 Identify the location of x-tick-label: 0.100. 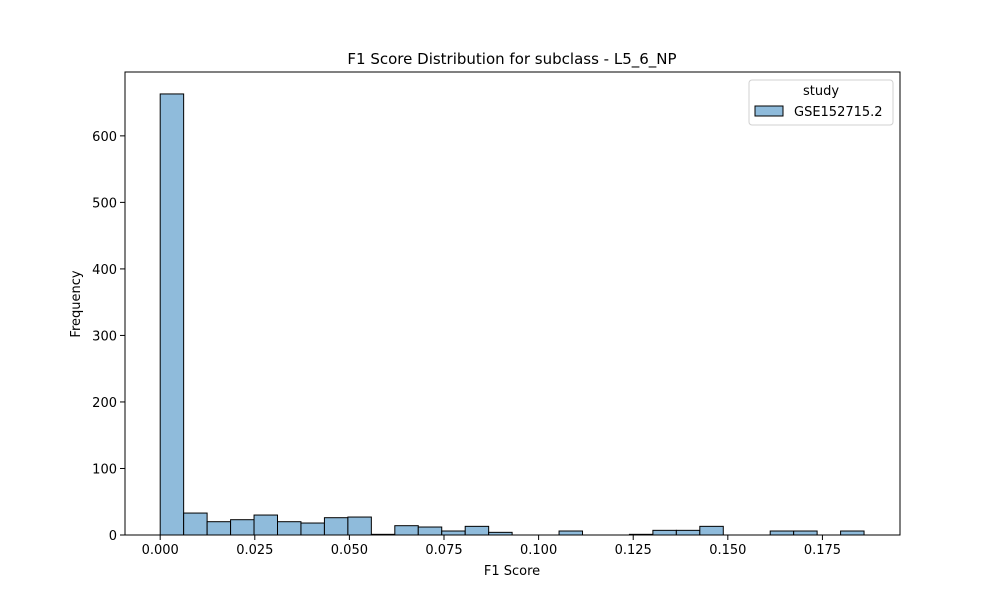
(538, 550).